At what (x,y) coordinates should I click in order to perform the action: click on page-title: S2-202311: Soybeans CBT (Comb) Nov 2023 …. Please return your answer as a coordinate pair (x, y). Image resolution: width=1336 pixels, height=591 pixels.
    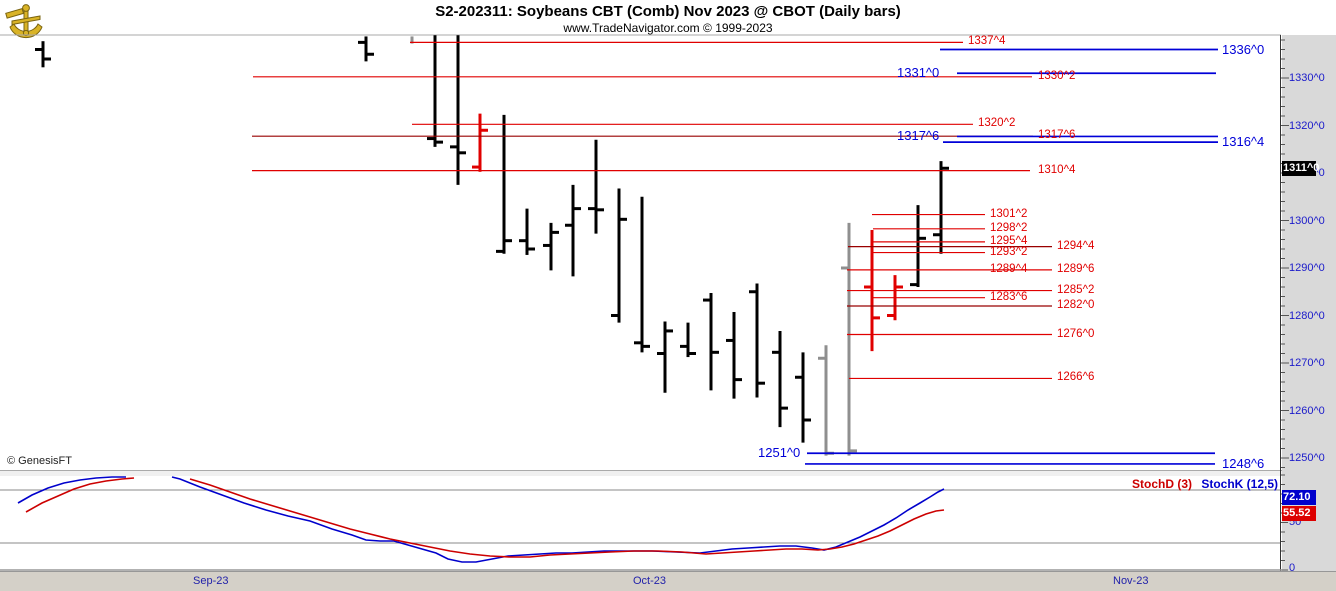
    Looking at the image, I should click on (668, 11).